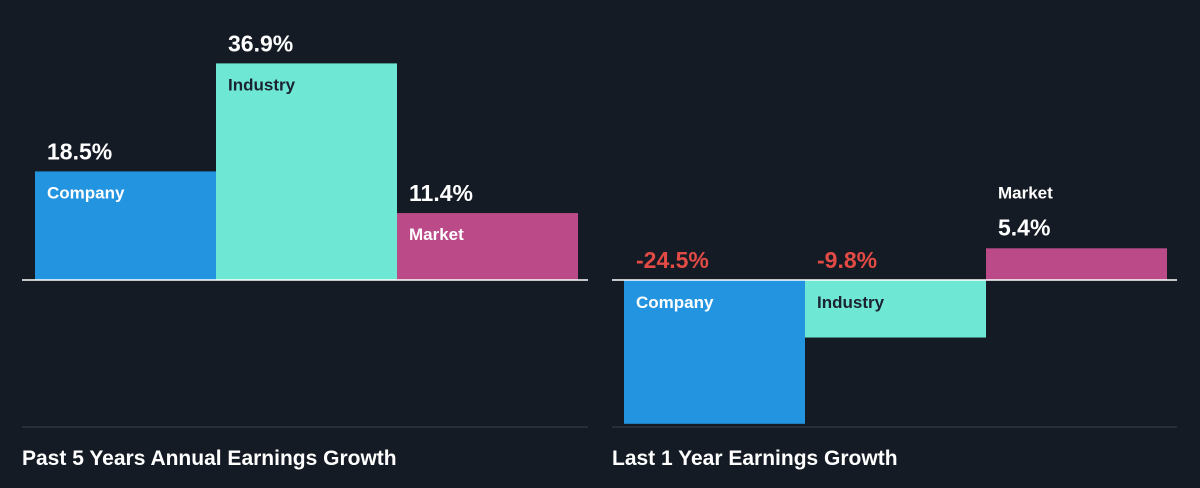  What do you see at coordinates (487, 246) in the screenshot?
I see `bar-5yr-market` at bounding box center [487, 246].